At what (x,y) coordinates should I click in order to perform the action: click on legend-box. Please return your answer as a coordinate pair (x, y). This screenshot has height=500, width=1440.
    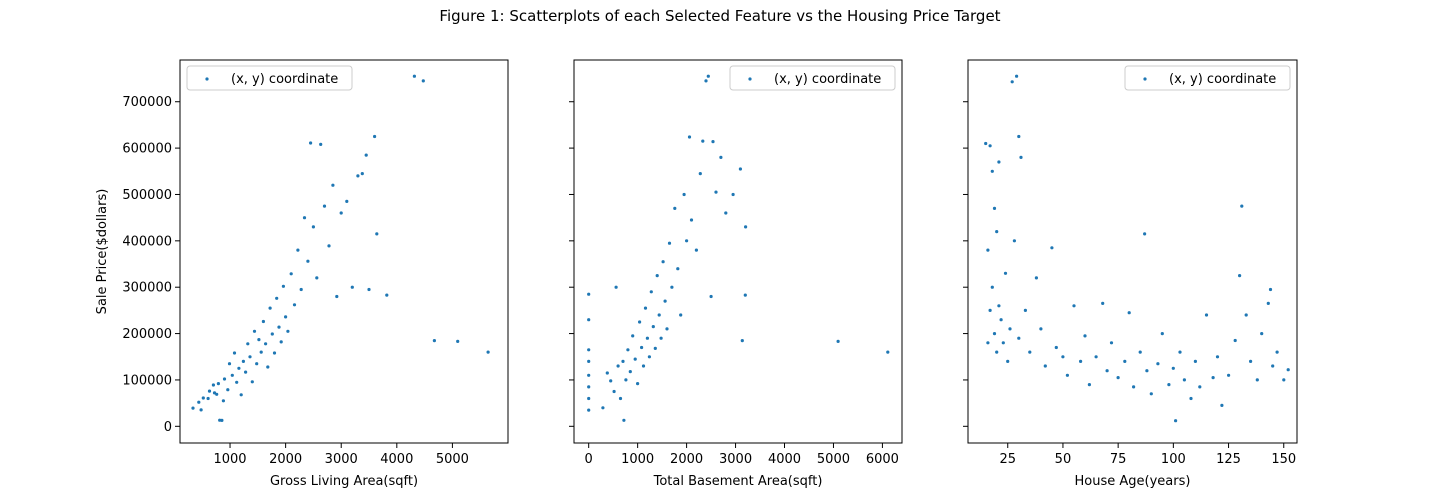
    Looking at the image, I should click on (269, 78).